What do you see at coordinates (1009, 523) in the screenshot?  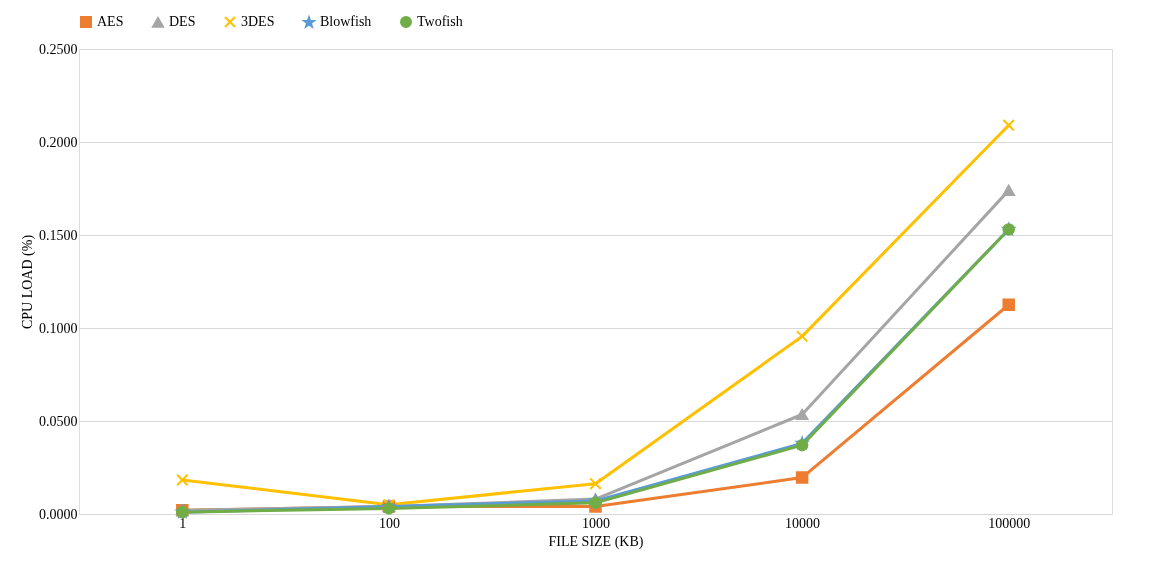 I see `x-tick-label: 100000` at bounding box center [1009, 523].